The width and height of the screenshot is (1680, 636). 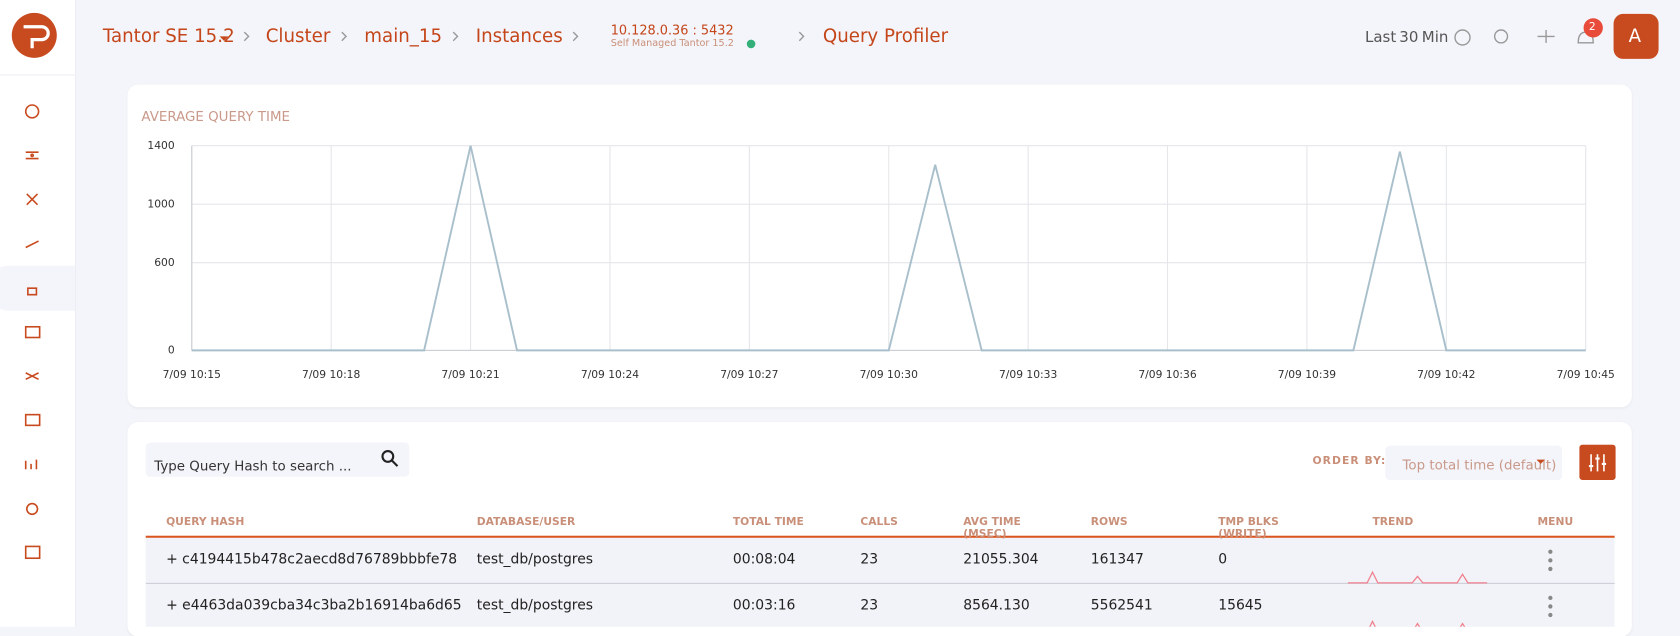 What do you see at coordinates (879, 522) in the screenshot?
I see `column-header: CALLS` at bounding box center [879, 522].